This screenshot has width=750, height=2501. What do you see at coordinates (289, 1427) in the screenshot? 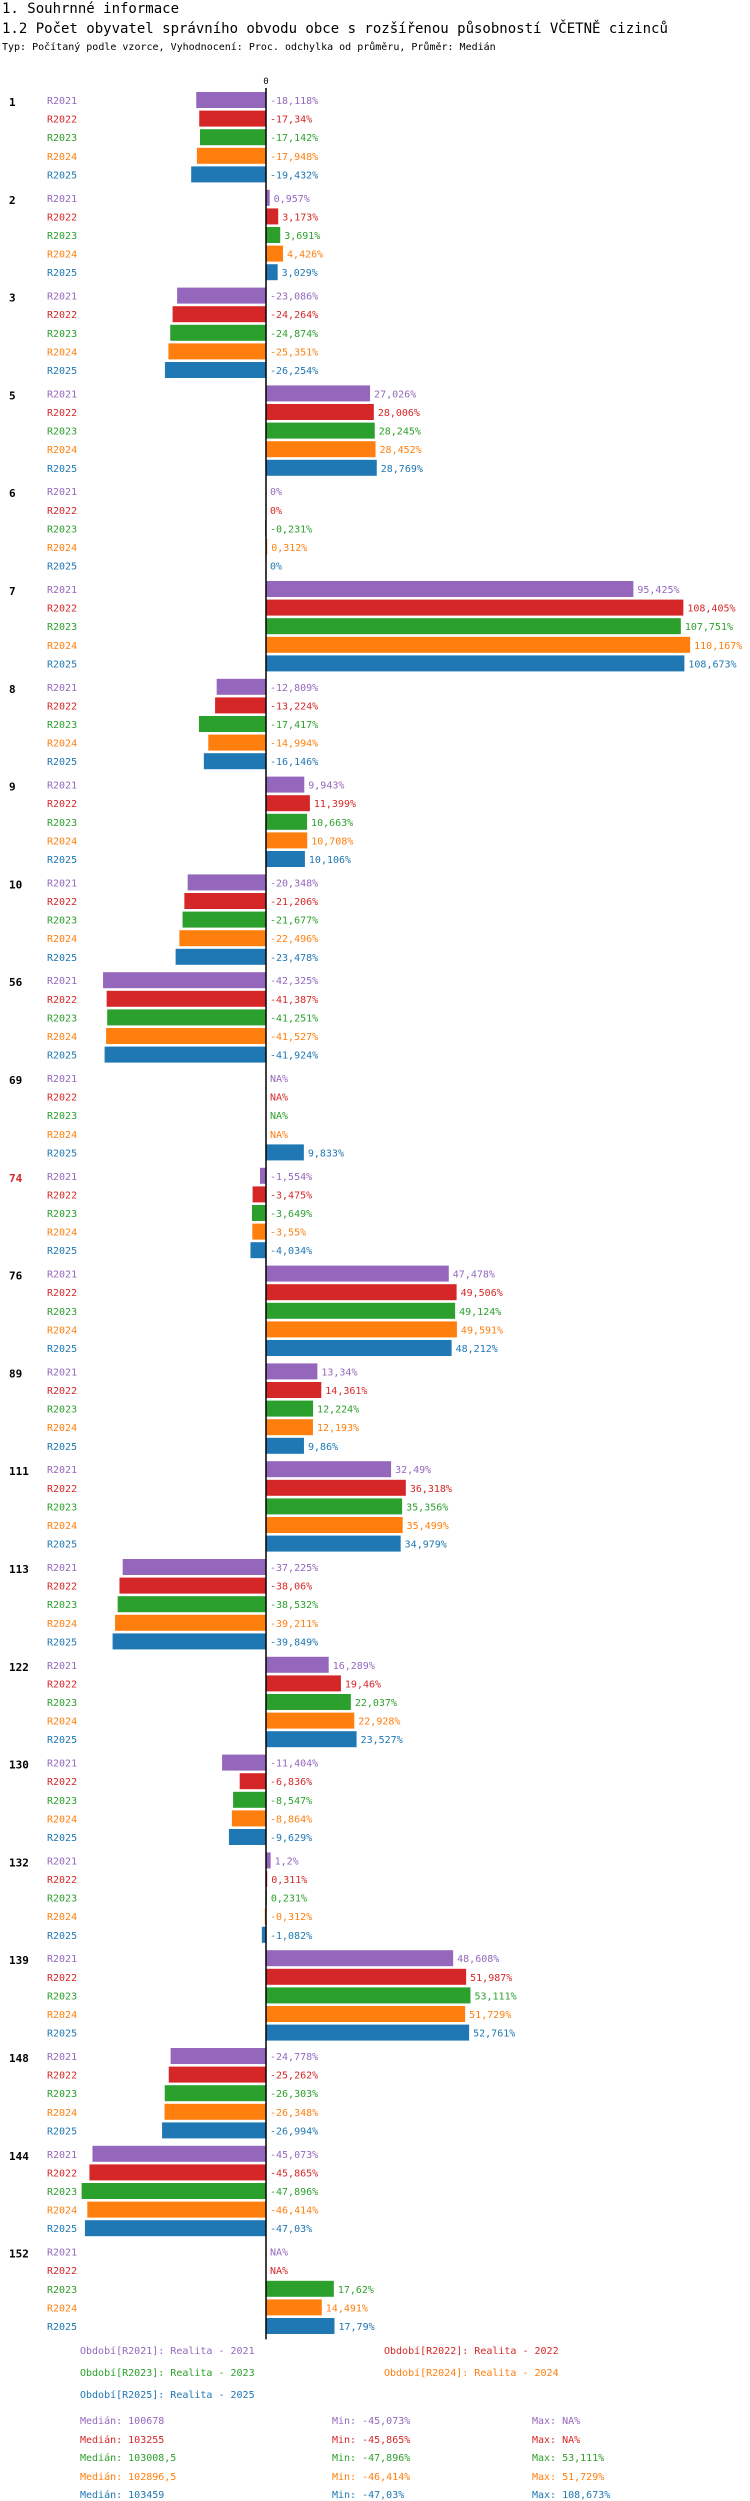
I see `bar-89-r2024` at bounding box center [289, 1427].